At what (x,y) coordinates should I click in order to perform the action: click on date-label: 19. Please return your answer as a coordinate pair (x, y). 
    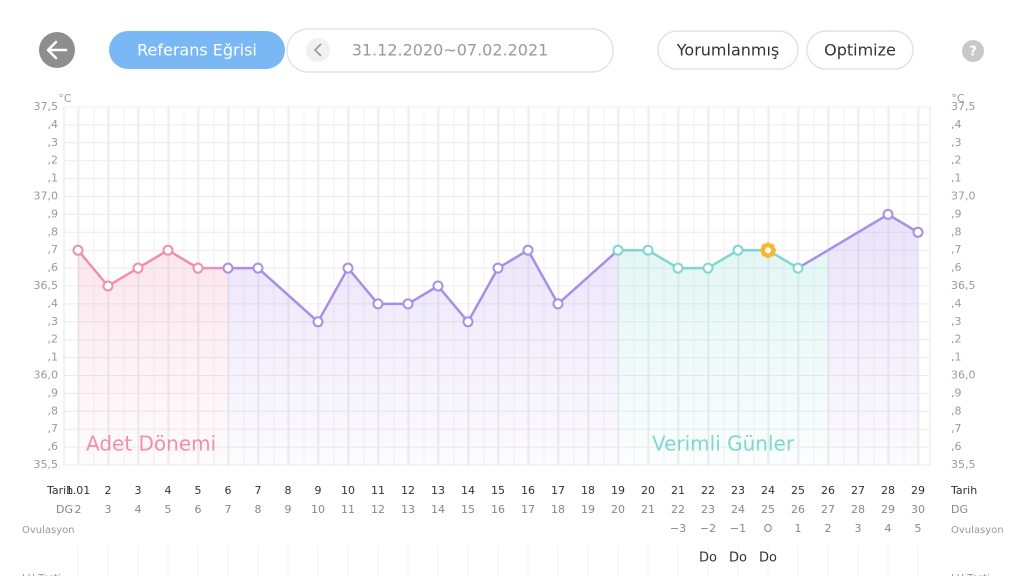
    Looking at the image, I should click on (618, 490).